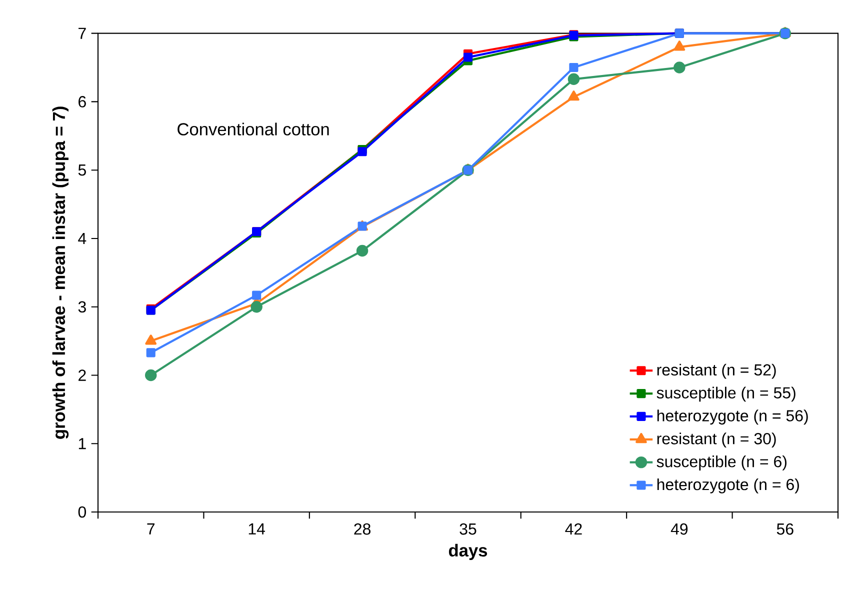 This screenshot has height=590, width=852. I want to click on annotation: Conventional cotton, so click(253, 129).